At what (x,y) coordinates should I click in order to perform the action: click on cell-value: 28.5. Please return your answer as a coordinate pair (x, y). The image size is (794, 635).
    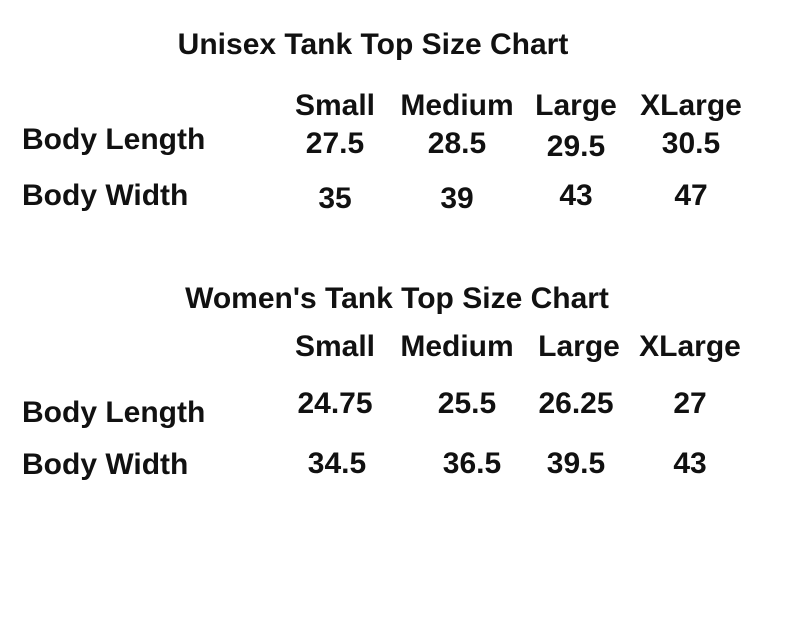
    Looking at the image, I should click on (457, 143).